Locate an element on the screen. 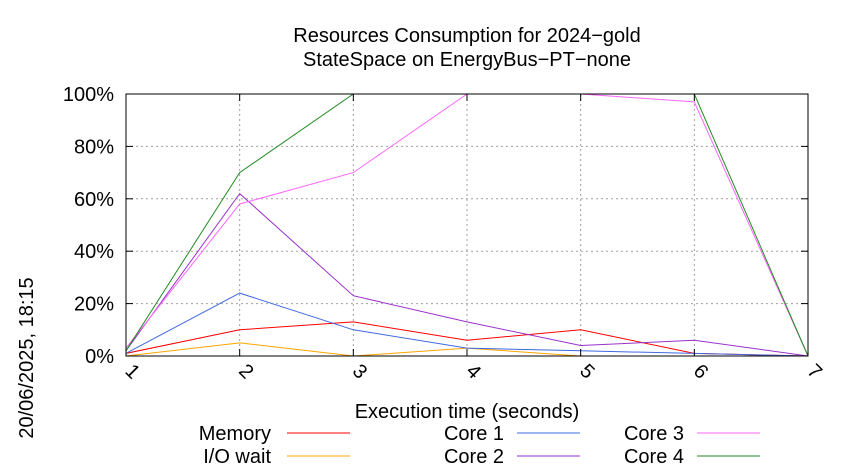 Image resolution: width=850 pixels, height=475 pixels. y-tick-label: 20% is located at coordinates (94, 305).